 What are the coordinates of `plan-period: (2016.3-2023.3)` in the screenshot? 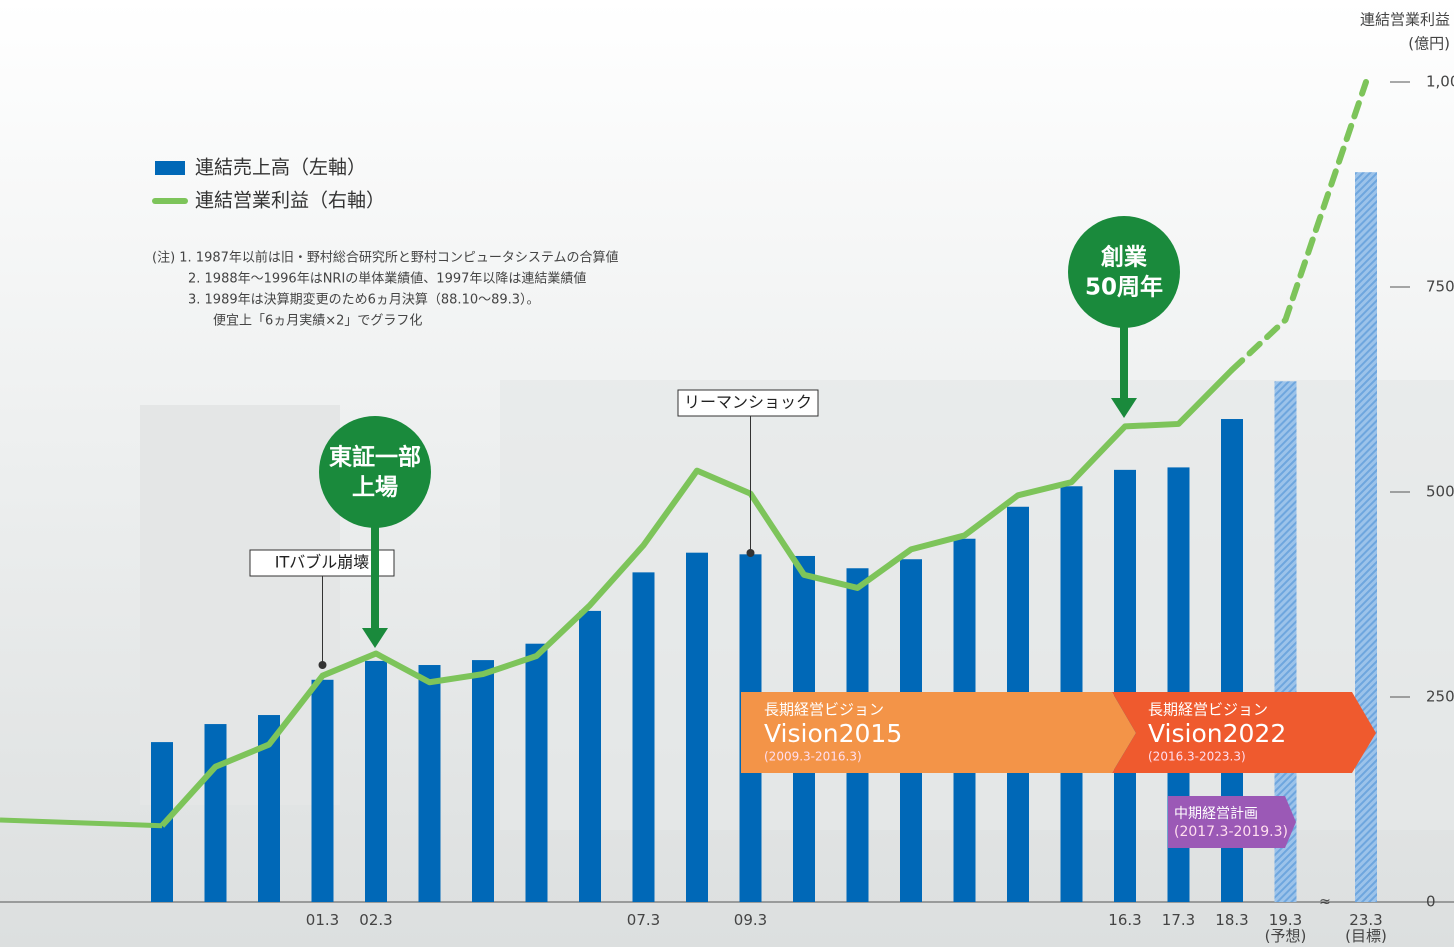 It's located at (1197, 757).